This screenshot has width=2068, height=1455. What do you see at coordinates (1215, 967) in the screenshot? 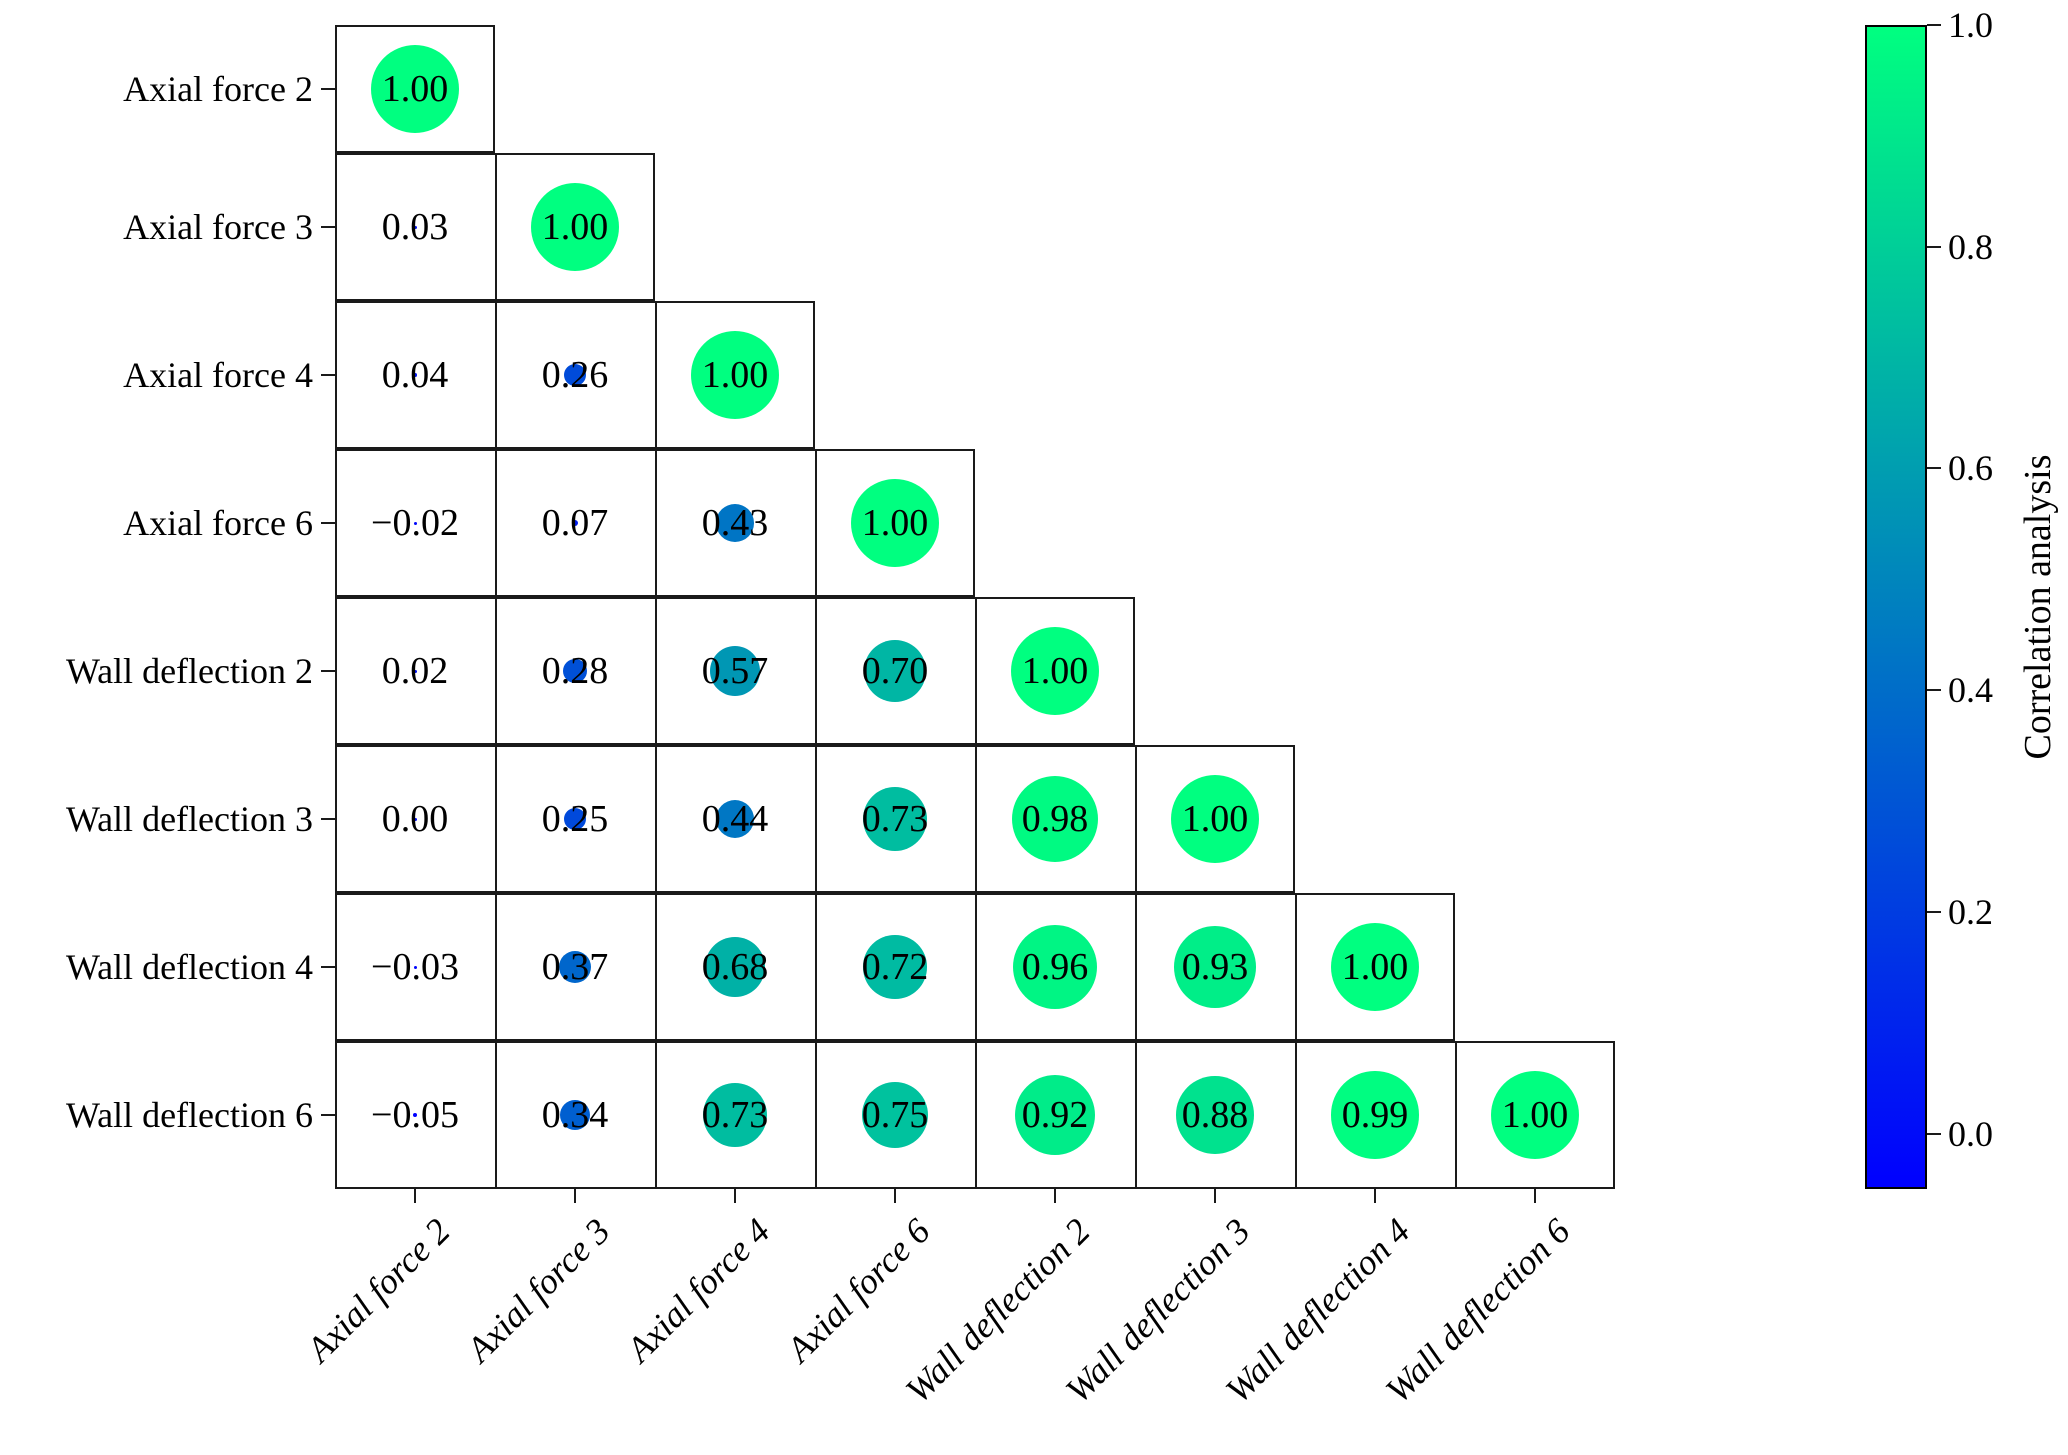
I see `correlation-value: 0.93` at bounding box center [1215, 967].